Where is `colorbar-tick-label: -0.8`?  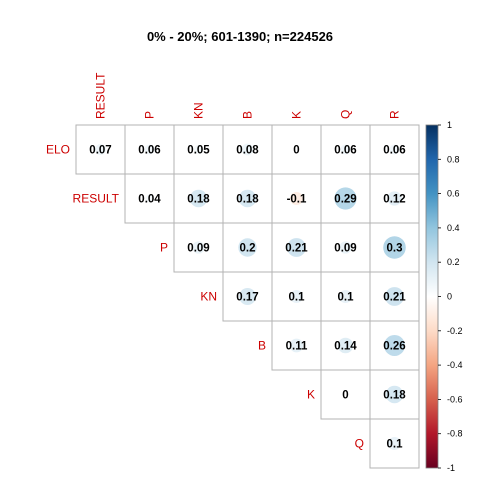 colorbar-tick-label: -0.8 is located at coordinates (455, 434).